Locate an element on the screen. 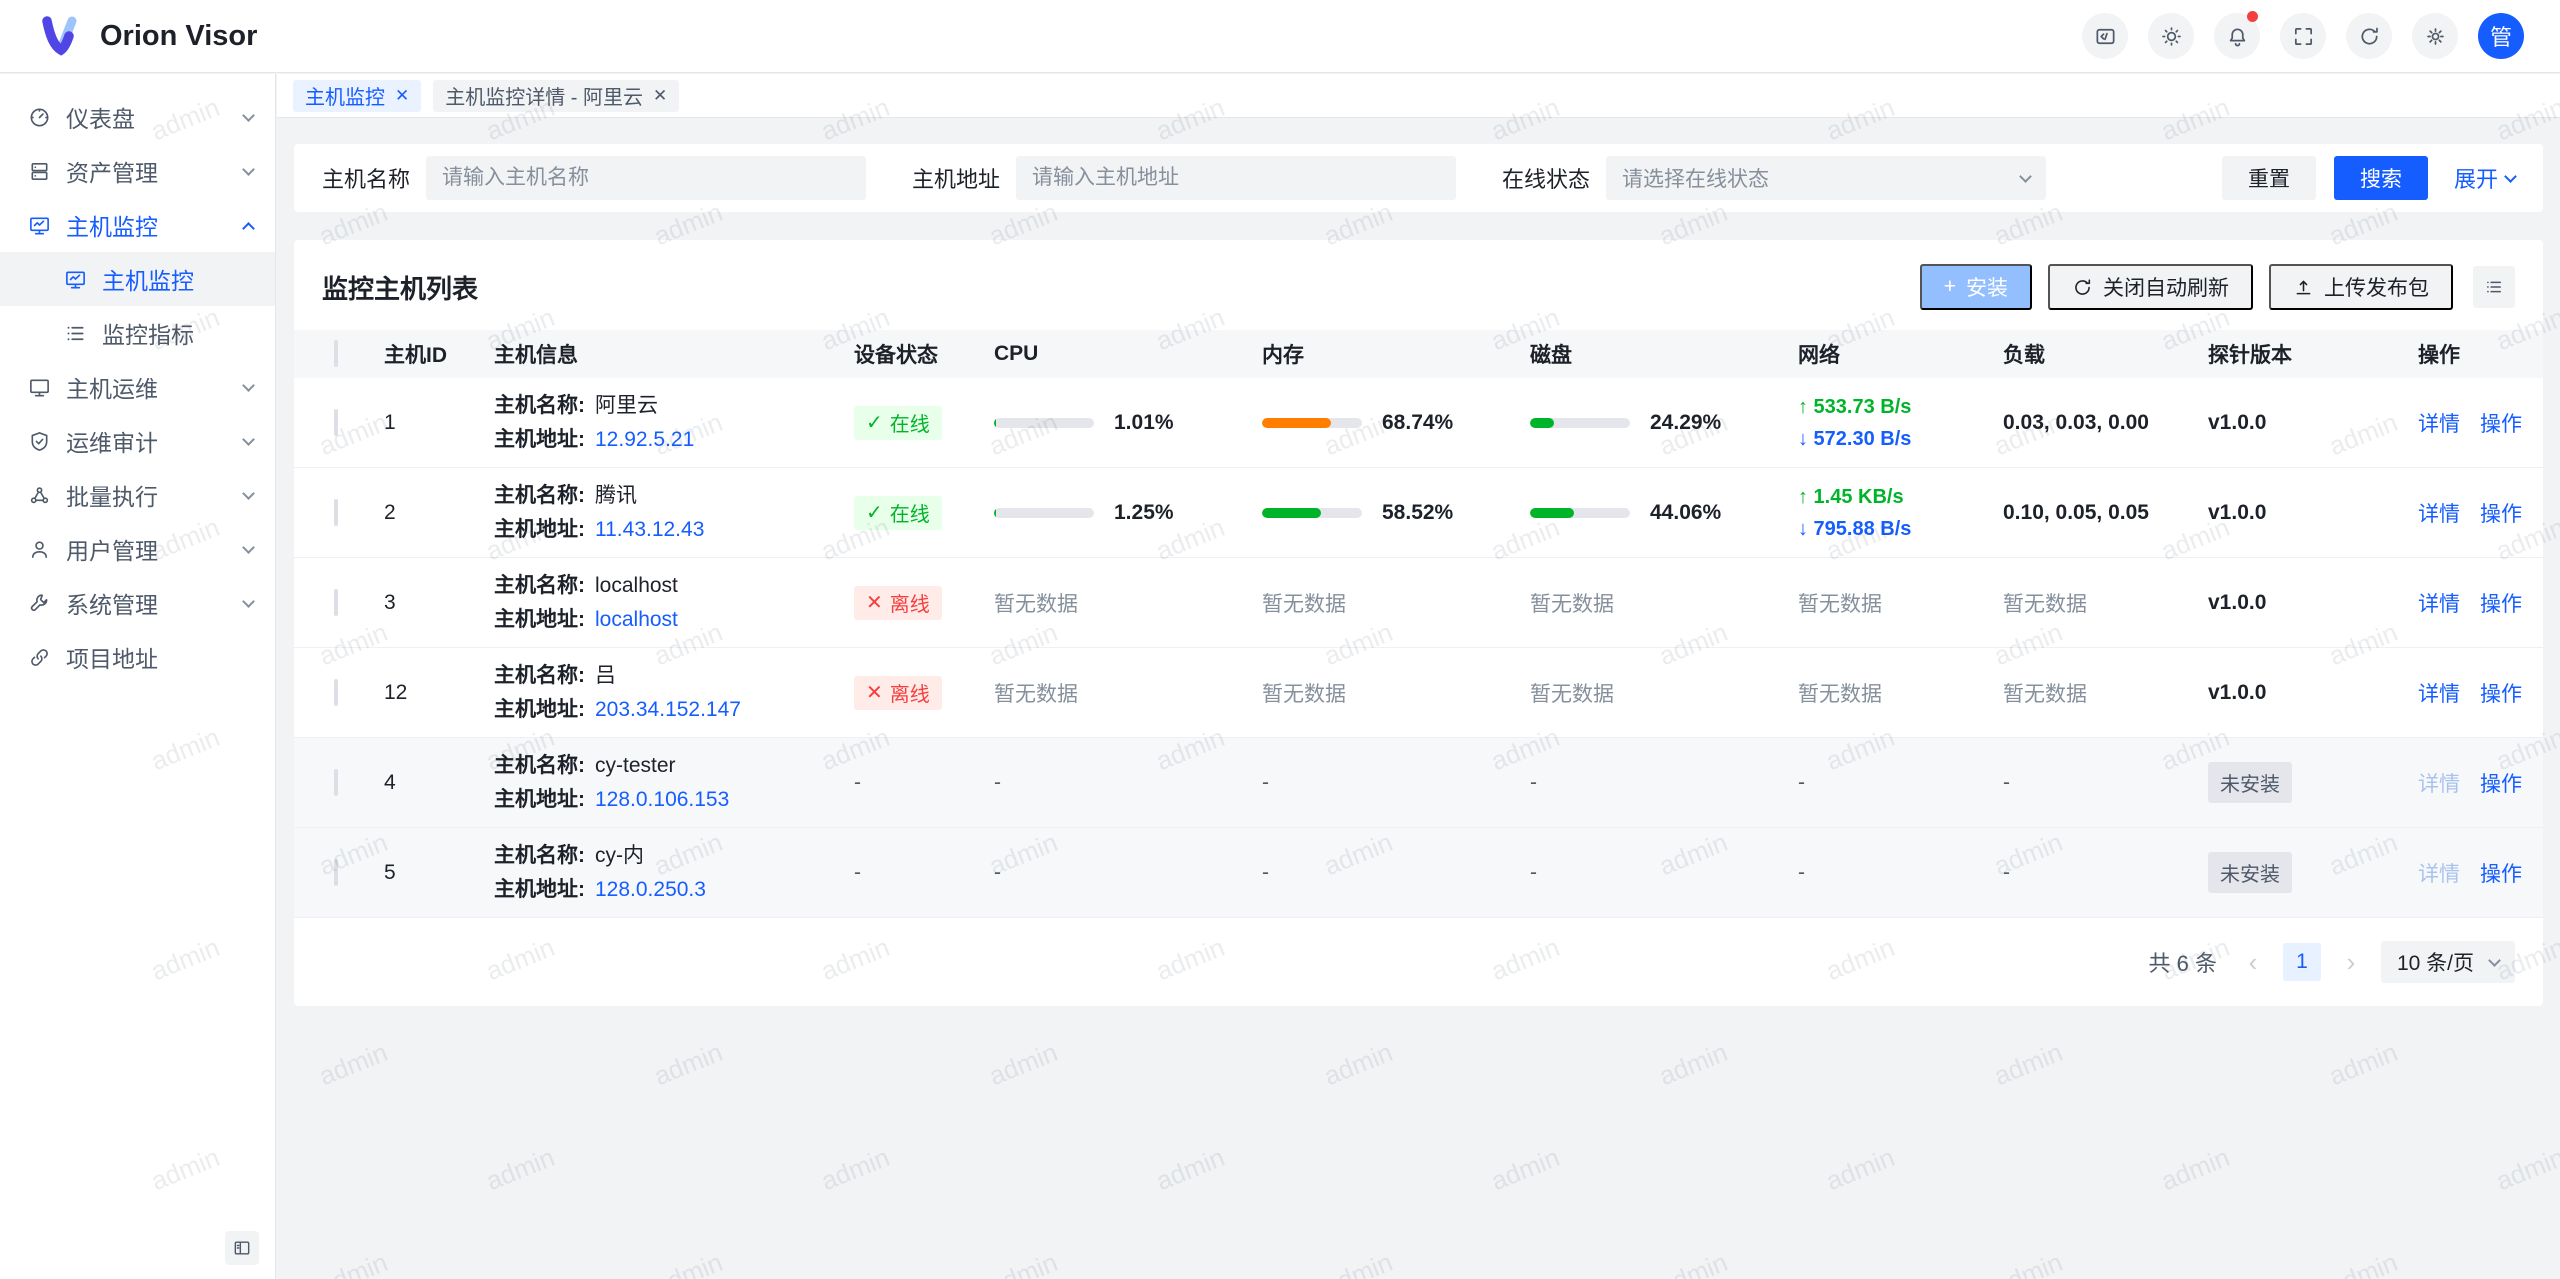 Image resolution: width=2560 pixels, height=1279 pixels. sidebar-item-7: 系统管理 is located at coordinates (137, 603).